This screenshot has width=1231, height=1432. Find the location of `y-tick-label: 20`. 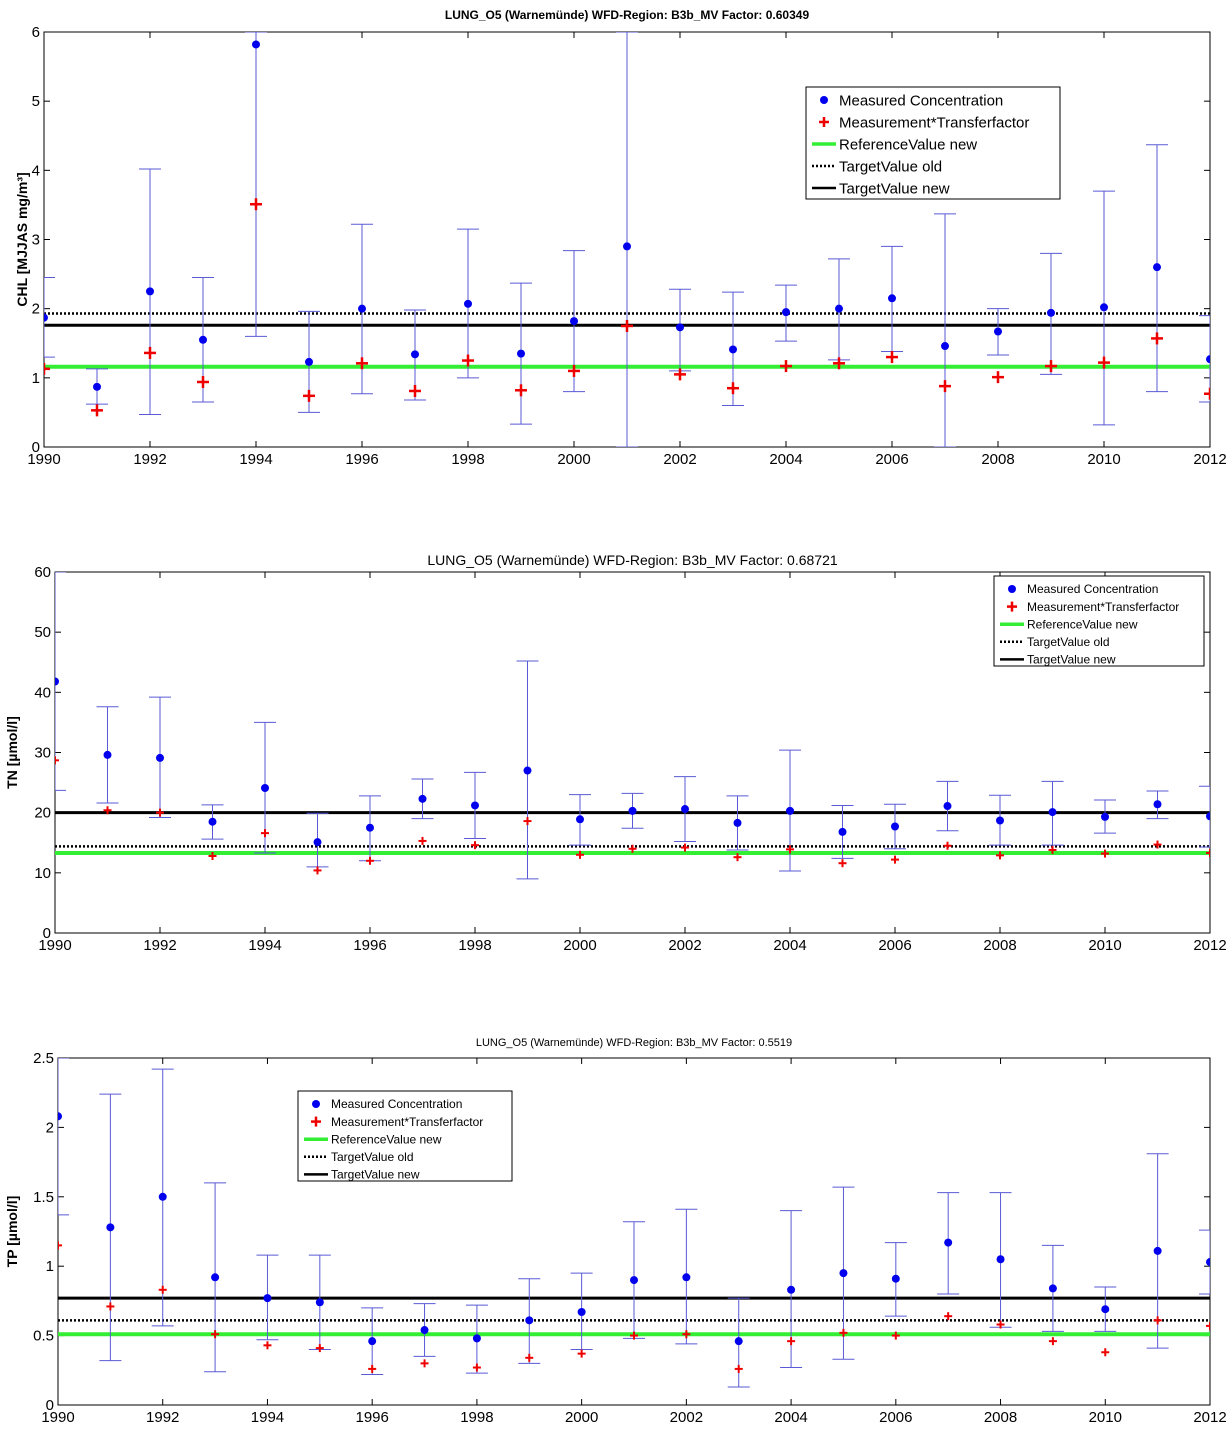

y-tick-label: 20 is located at coordinates (42, 813).